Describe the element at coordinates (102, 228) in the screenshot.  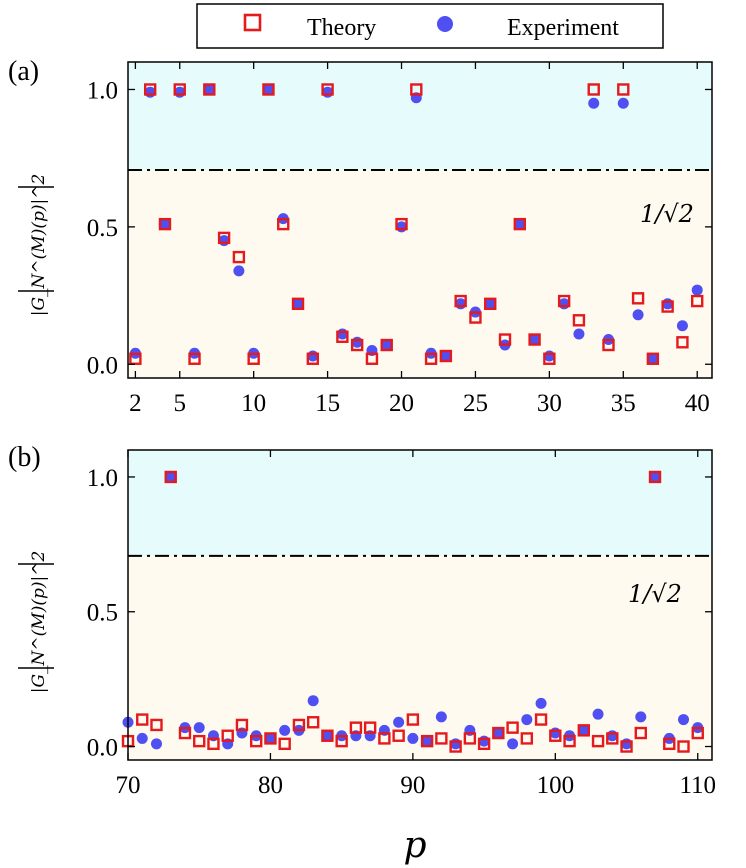
I see `y-tick-label: 0.5` at that location.